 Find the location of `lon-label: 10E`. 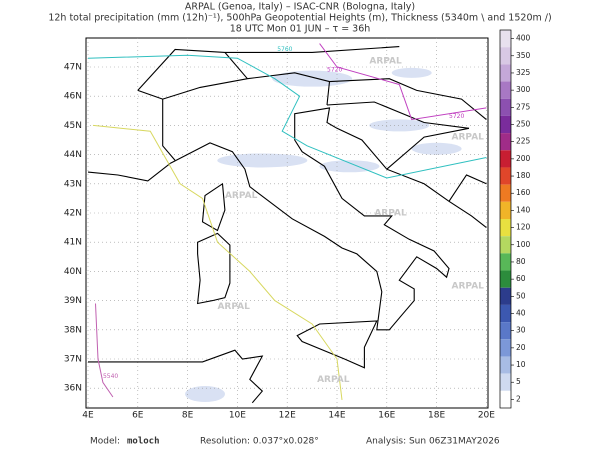

lon-label: 10E is located at coordinates (237, 416).